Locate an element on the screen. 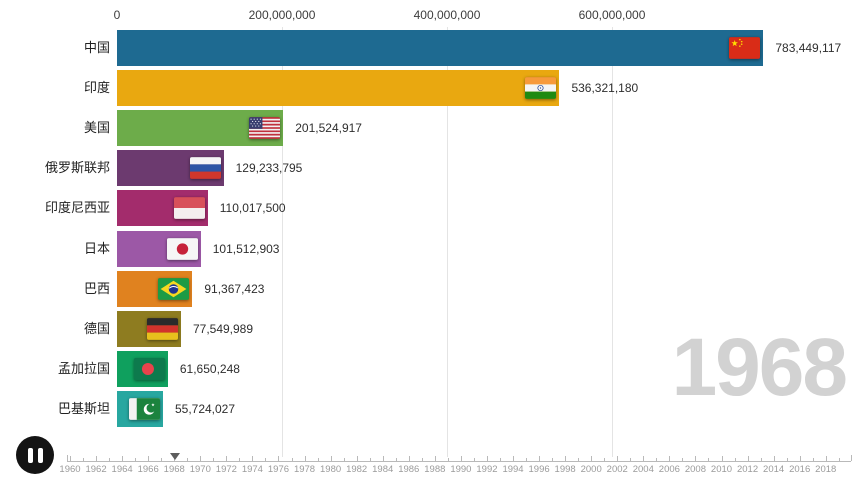  timeline-year-label: 1992 is located at coordinates (487, 469).